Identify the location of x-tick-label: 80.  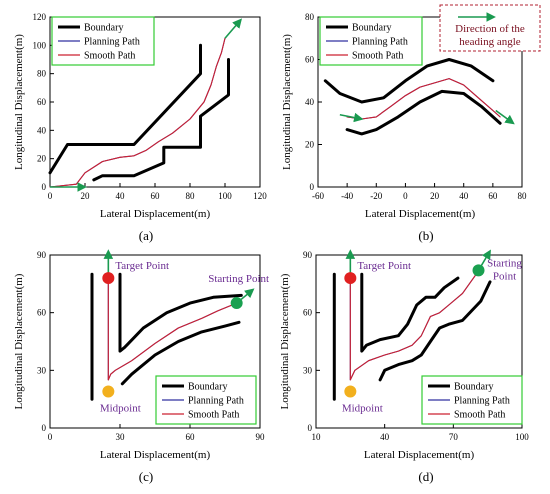
(191, 196).